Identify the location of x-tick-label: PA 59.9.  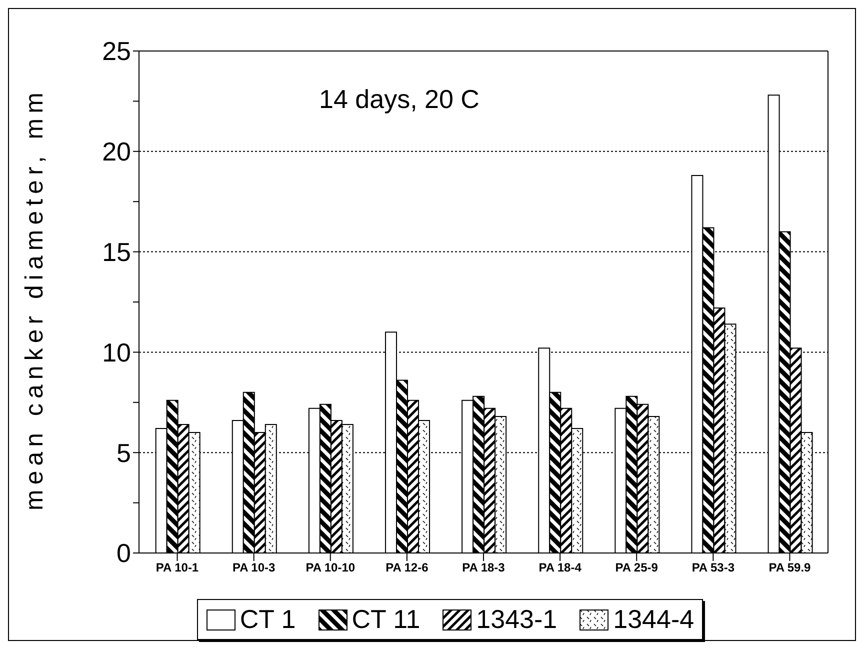
(790, 567).